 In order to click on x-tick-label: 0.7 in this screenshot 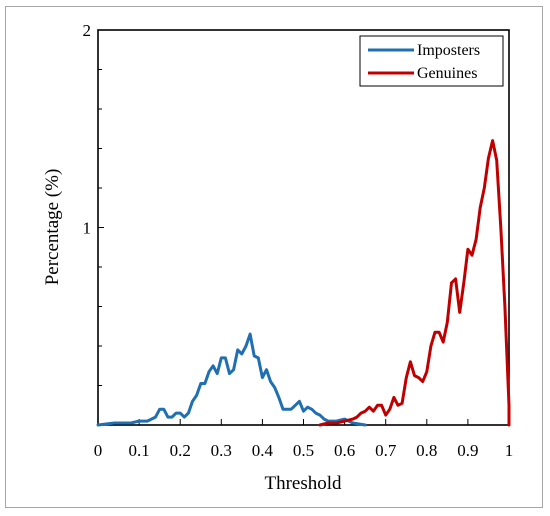, I will do `click(386, 450)`.